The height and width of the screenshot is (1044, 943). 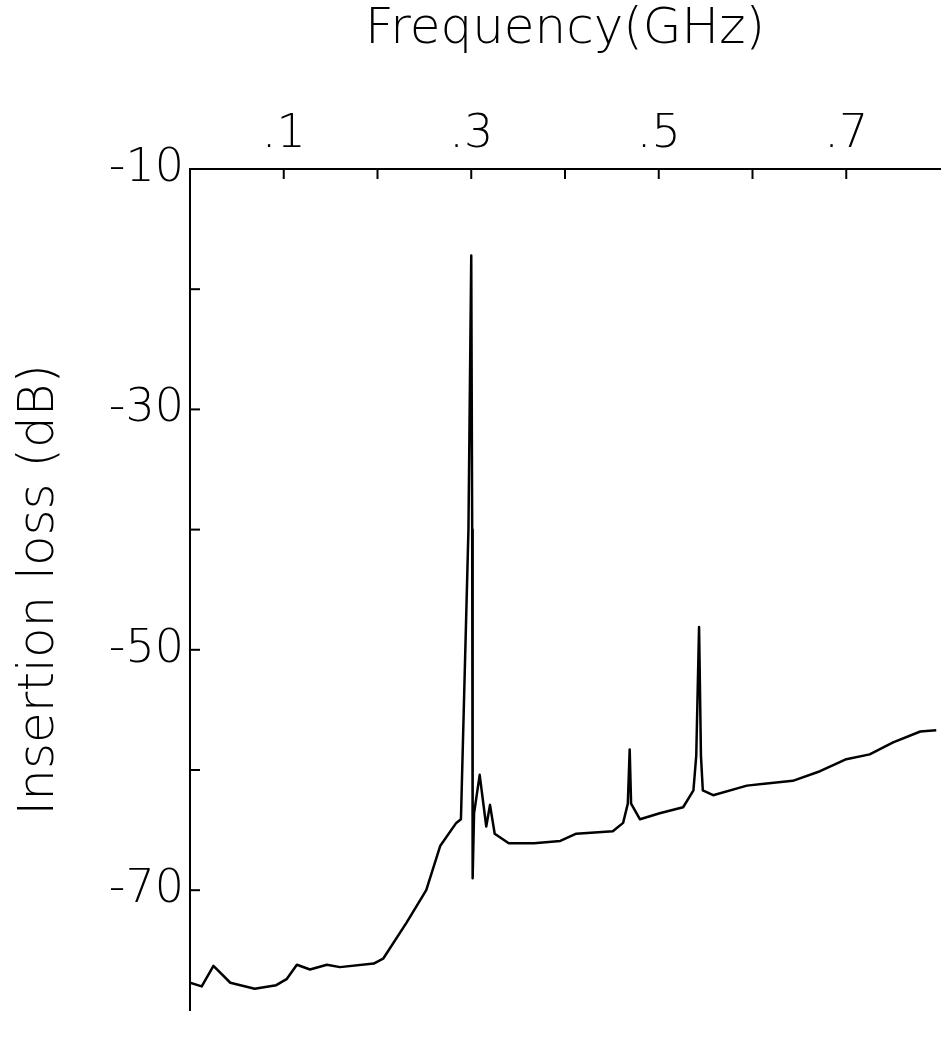 I want to click on x-tick-label: .7, so click(x=846, y=131).